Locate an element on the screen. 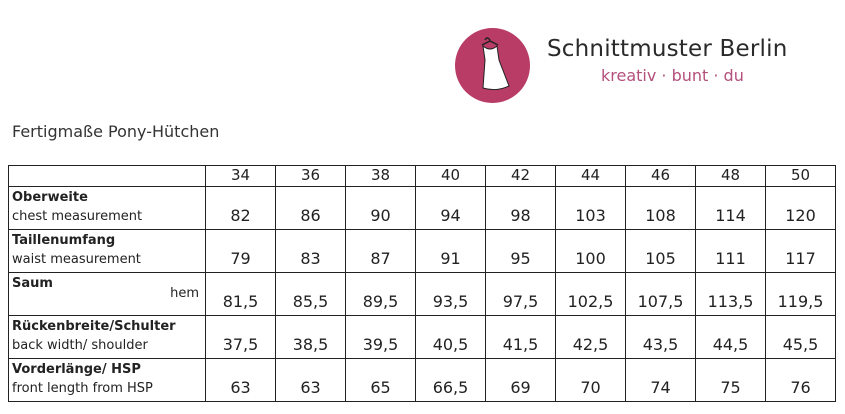 The width and height of the screenshot is (845, 414). value-cell: 76 is located at coordinates (800, 380).